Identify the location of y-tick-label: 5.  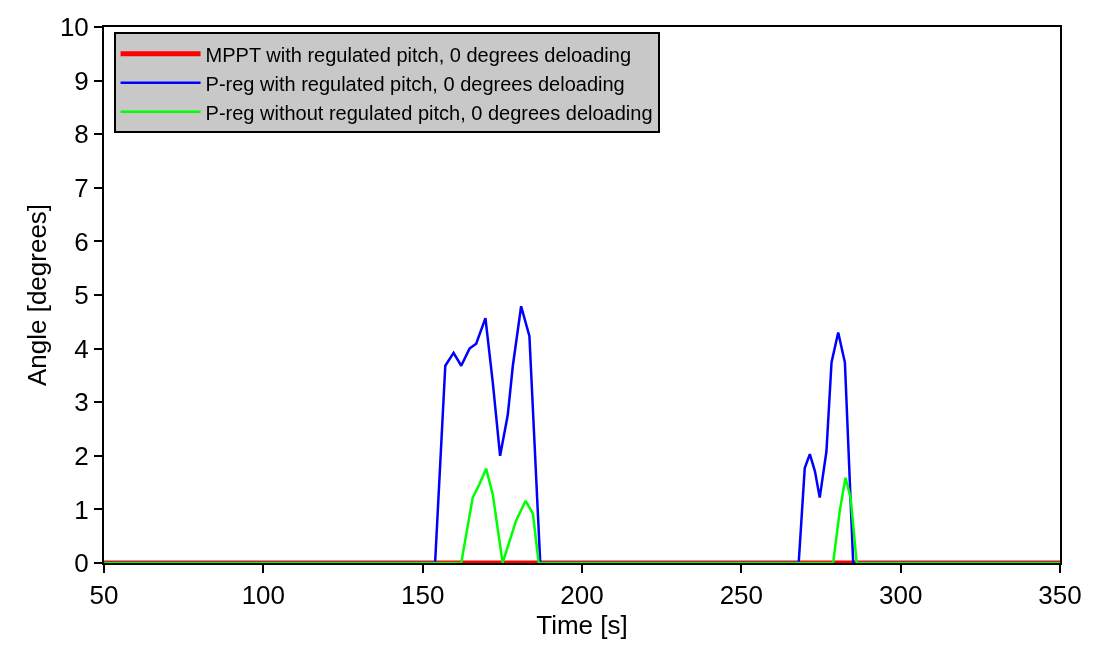
(81, 295).